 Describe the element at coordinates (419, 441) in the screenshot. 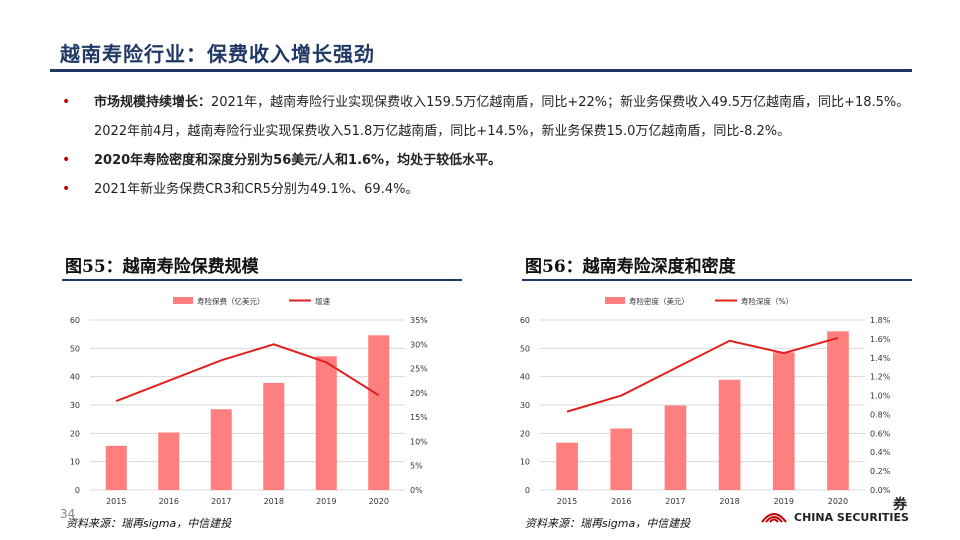

I see `y2-tick-label: 10%` at that location.